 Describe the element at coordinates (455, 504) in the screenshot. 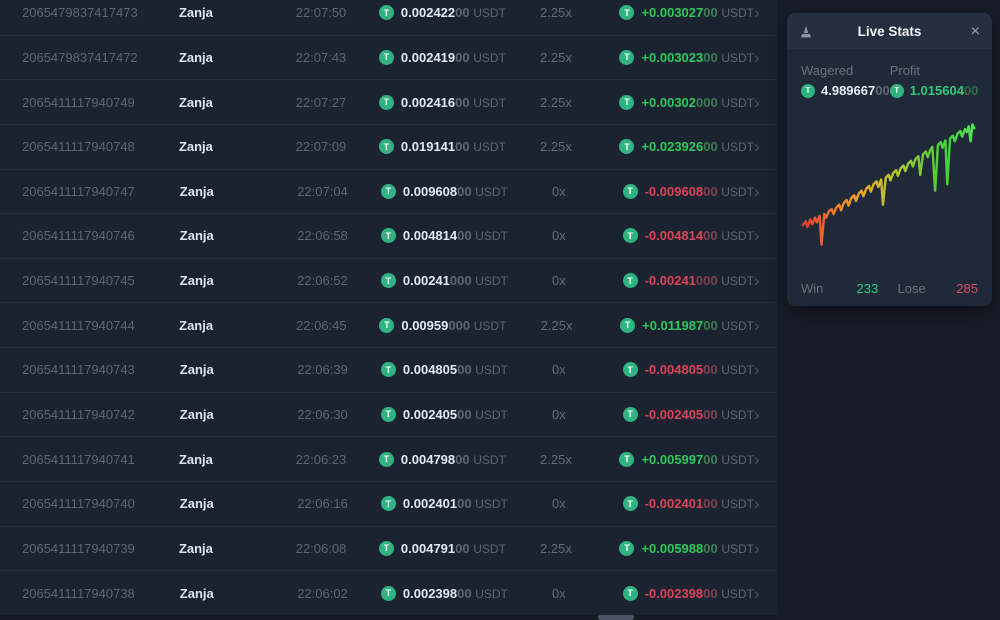

I see `bet-amount-value: 0.00240100 USDT` at that location.